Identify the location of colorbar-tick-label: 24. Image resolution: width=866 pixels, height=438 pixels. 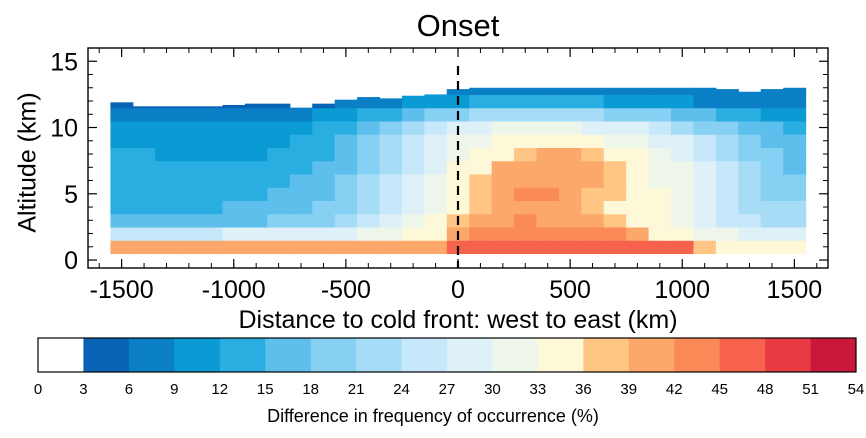
(401, 389).